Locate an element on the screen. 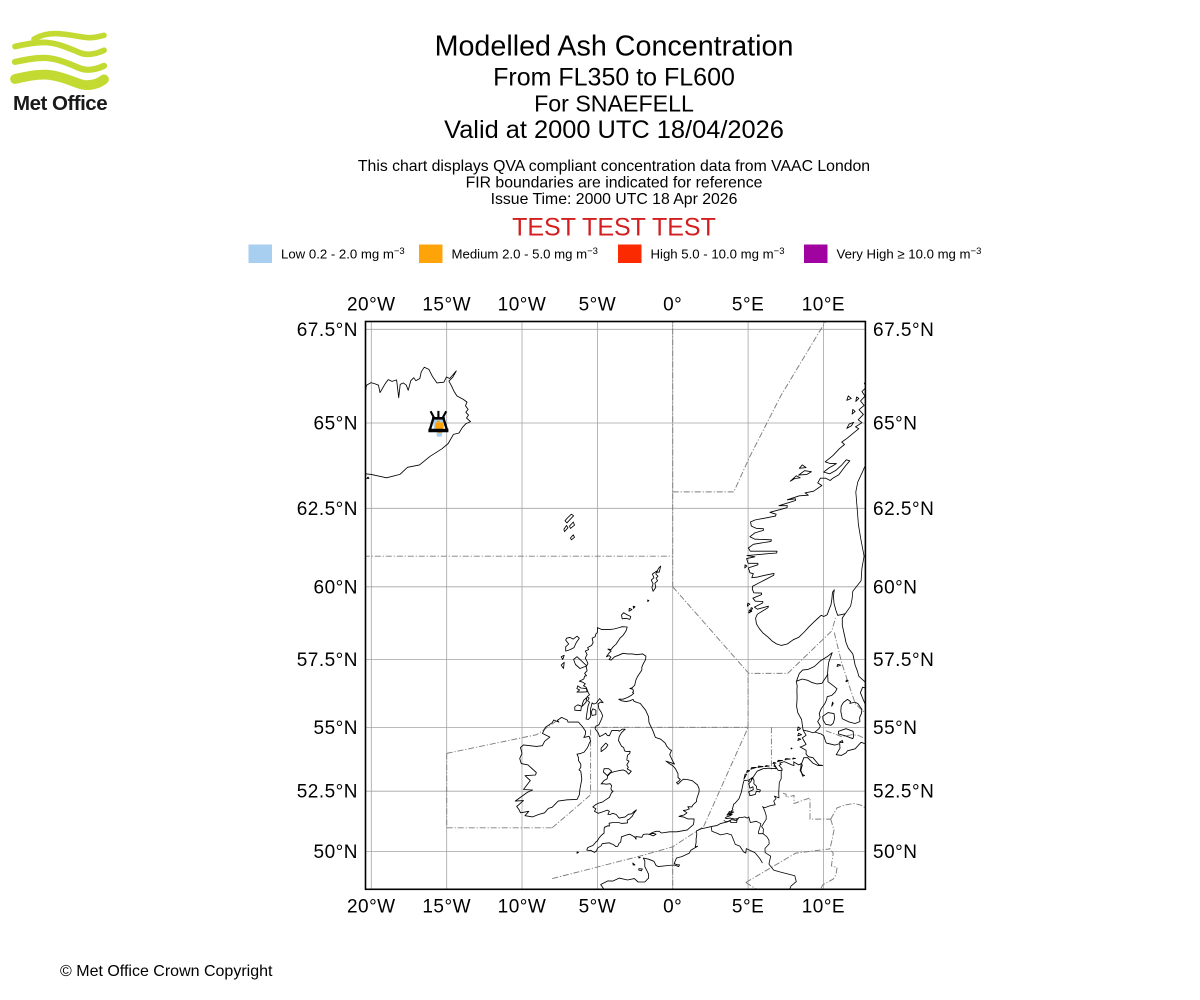 The width and height of the screenshot is (1200, 1000). svg-text: Medium 2.0 - 5.0 mg m−3 is located at coordinates (525, 254).